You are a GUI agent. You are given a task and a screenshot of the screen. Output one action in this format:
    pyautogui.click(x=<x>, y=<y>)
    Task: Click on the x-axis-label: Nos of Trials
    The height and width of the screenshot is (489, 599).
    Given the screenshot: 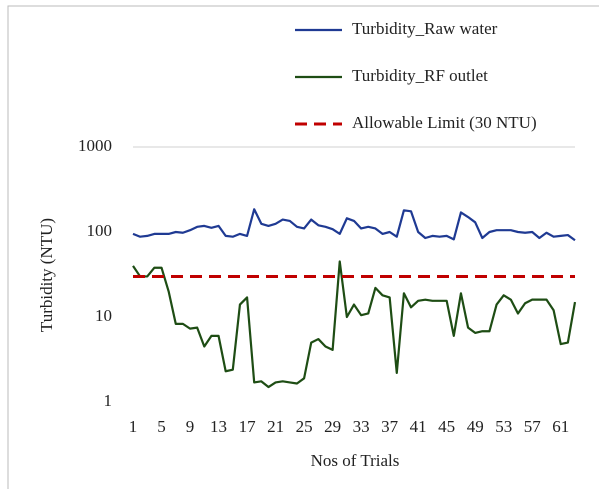 What is the action you would take?
    pyautogui.click(x=355, y=460)
    